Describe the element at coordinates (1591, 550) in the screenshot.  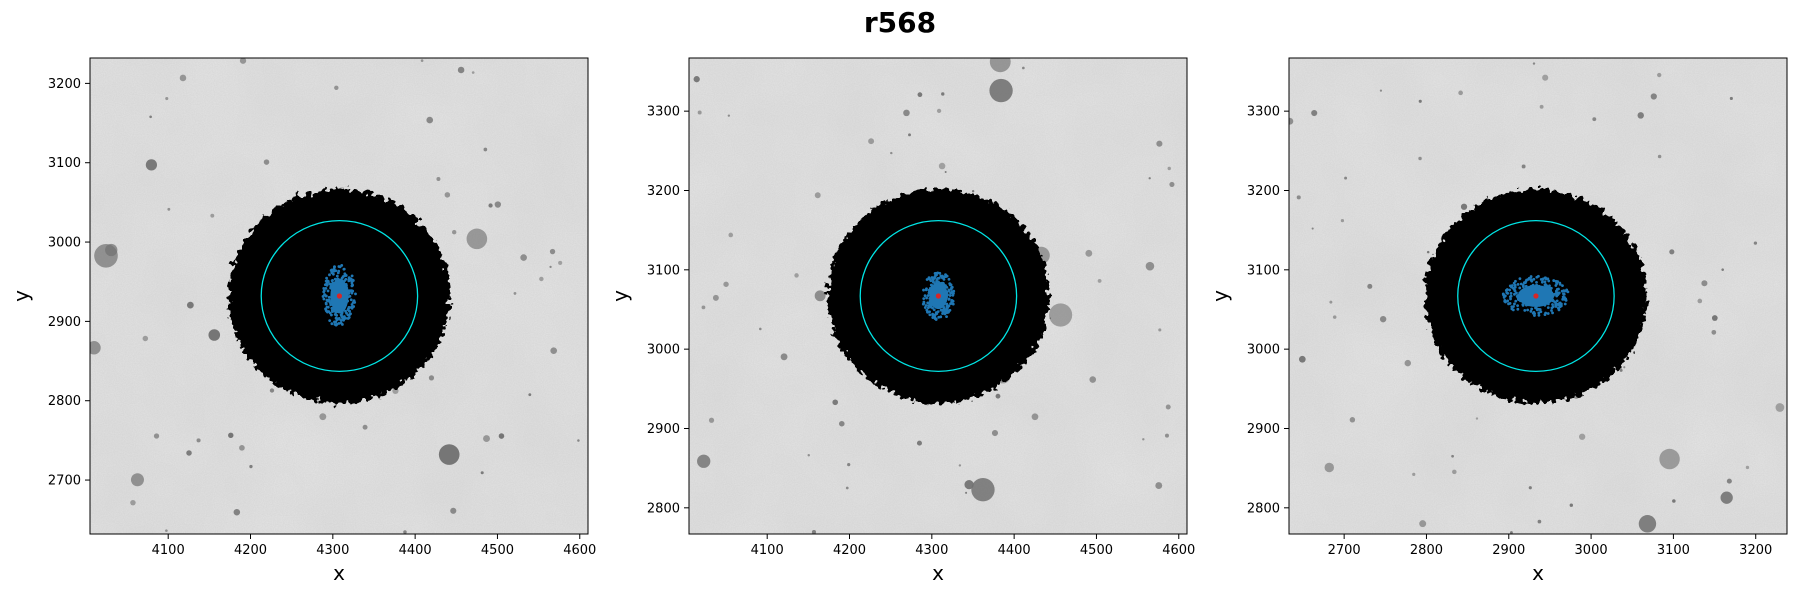
I see `x-tick-label: 3000` at that location.